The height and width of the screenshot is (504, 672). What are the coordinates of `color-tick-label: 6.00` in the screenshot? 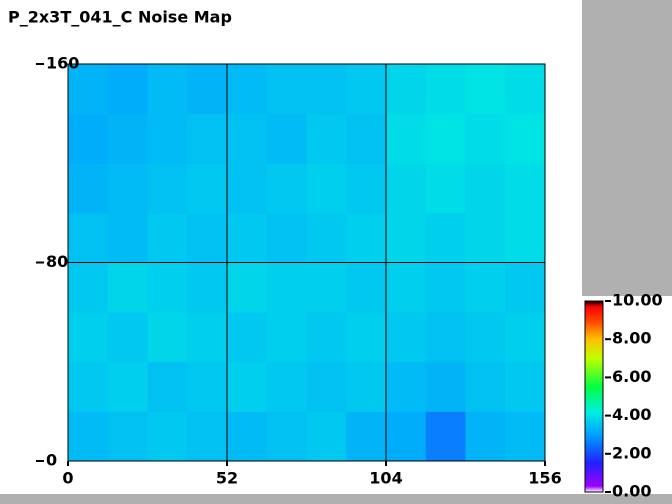 It's located at (631, 376).